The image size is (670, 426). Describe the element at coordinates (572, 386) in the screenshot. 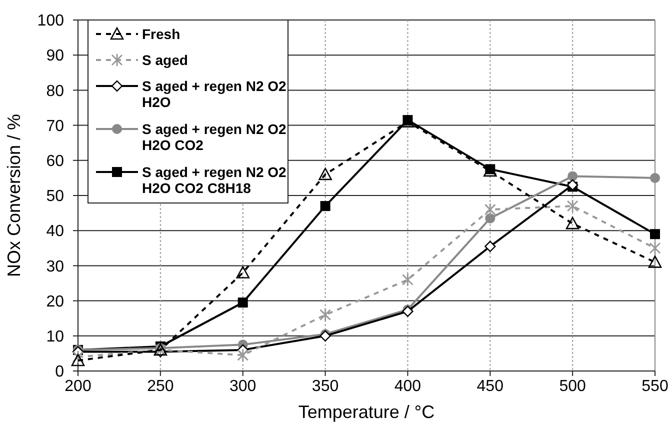

I see `x-tick-label: 500` at that location.